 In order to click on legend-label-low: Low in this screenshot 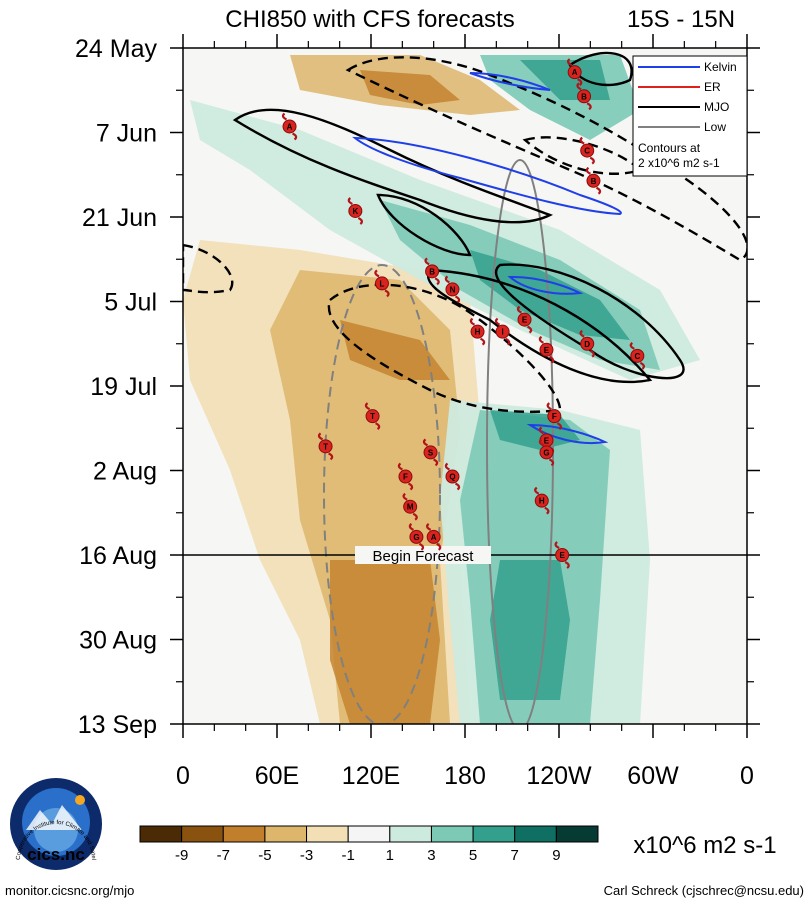, I will do `click(715, 127)`.